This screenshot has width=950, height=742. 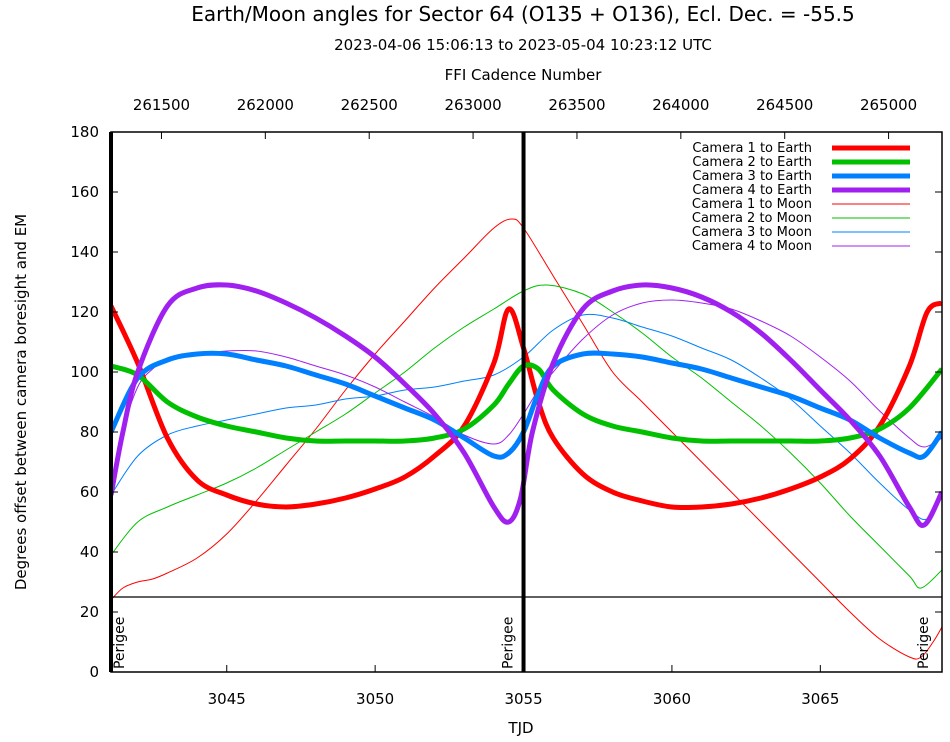 I want to click on legend-label: Camera 1 to Moon, so click(x=752, y=204).